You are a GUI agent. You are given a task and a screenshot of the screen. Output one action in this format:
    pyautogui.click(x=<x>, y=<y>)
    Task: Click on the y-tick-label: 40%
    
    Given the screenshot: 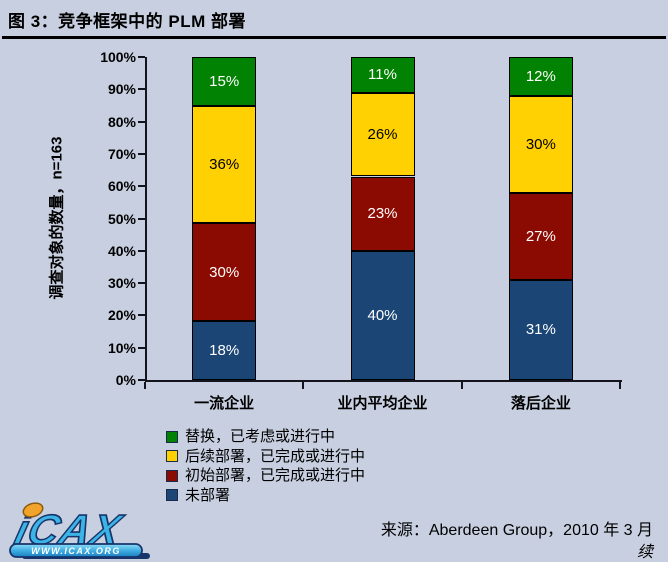 What is the action you would take?
    pyautogui.click(x=121, y=250)
    